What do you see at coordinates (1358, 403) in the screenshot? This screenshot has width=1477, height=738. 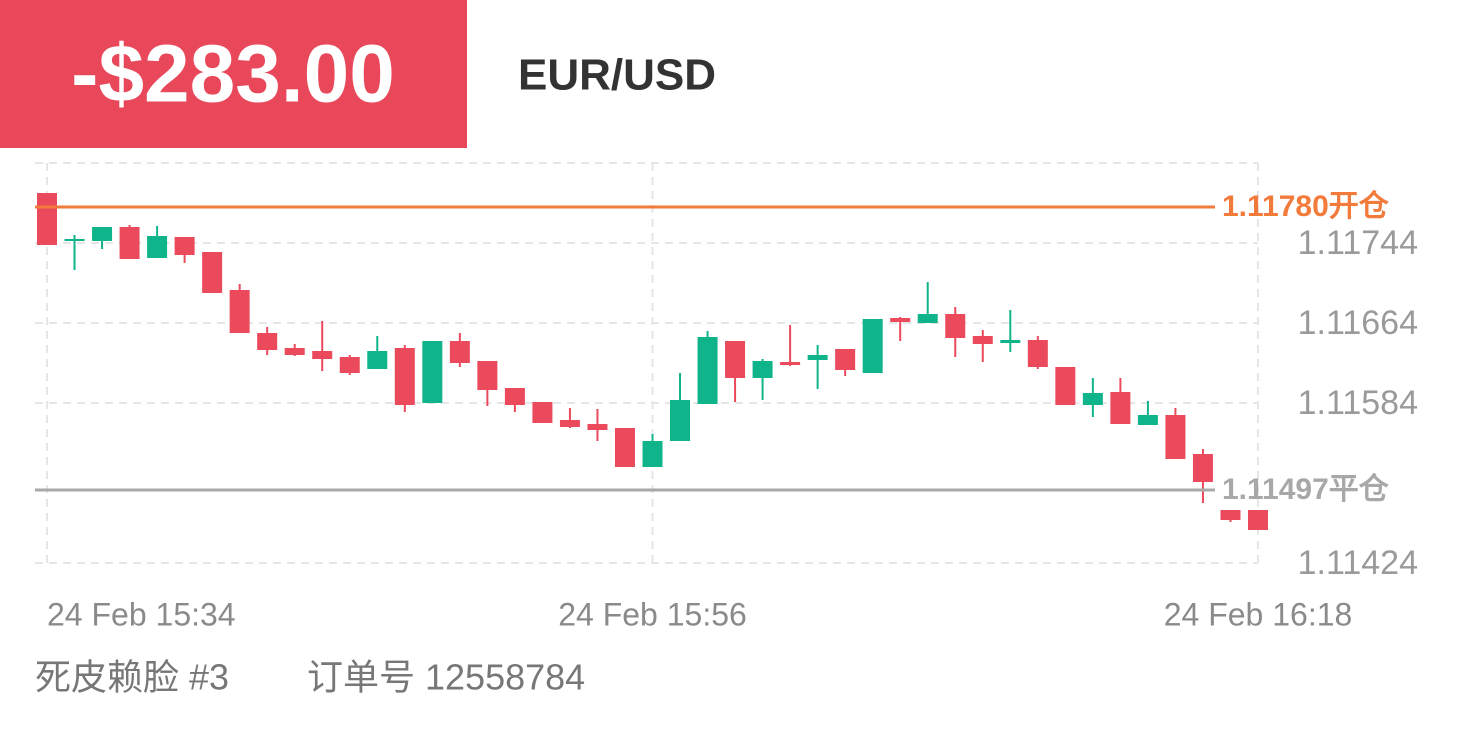 I see `y-tick-label: 1.11584` at bounding box center [1358, 403].